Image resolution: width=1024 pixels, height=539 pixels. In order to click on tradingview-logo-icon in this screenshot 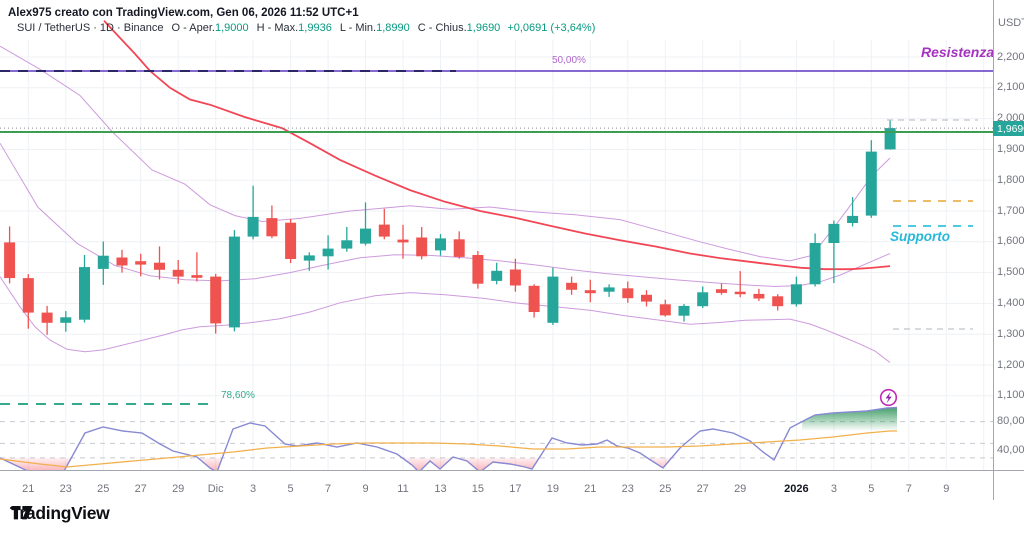, I will do `click(22, 512)`.